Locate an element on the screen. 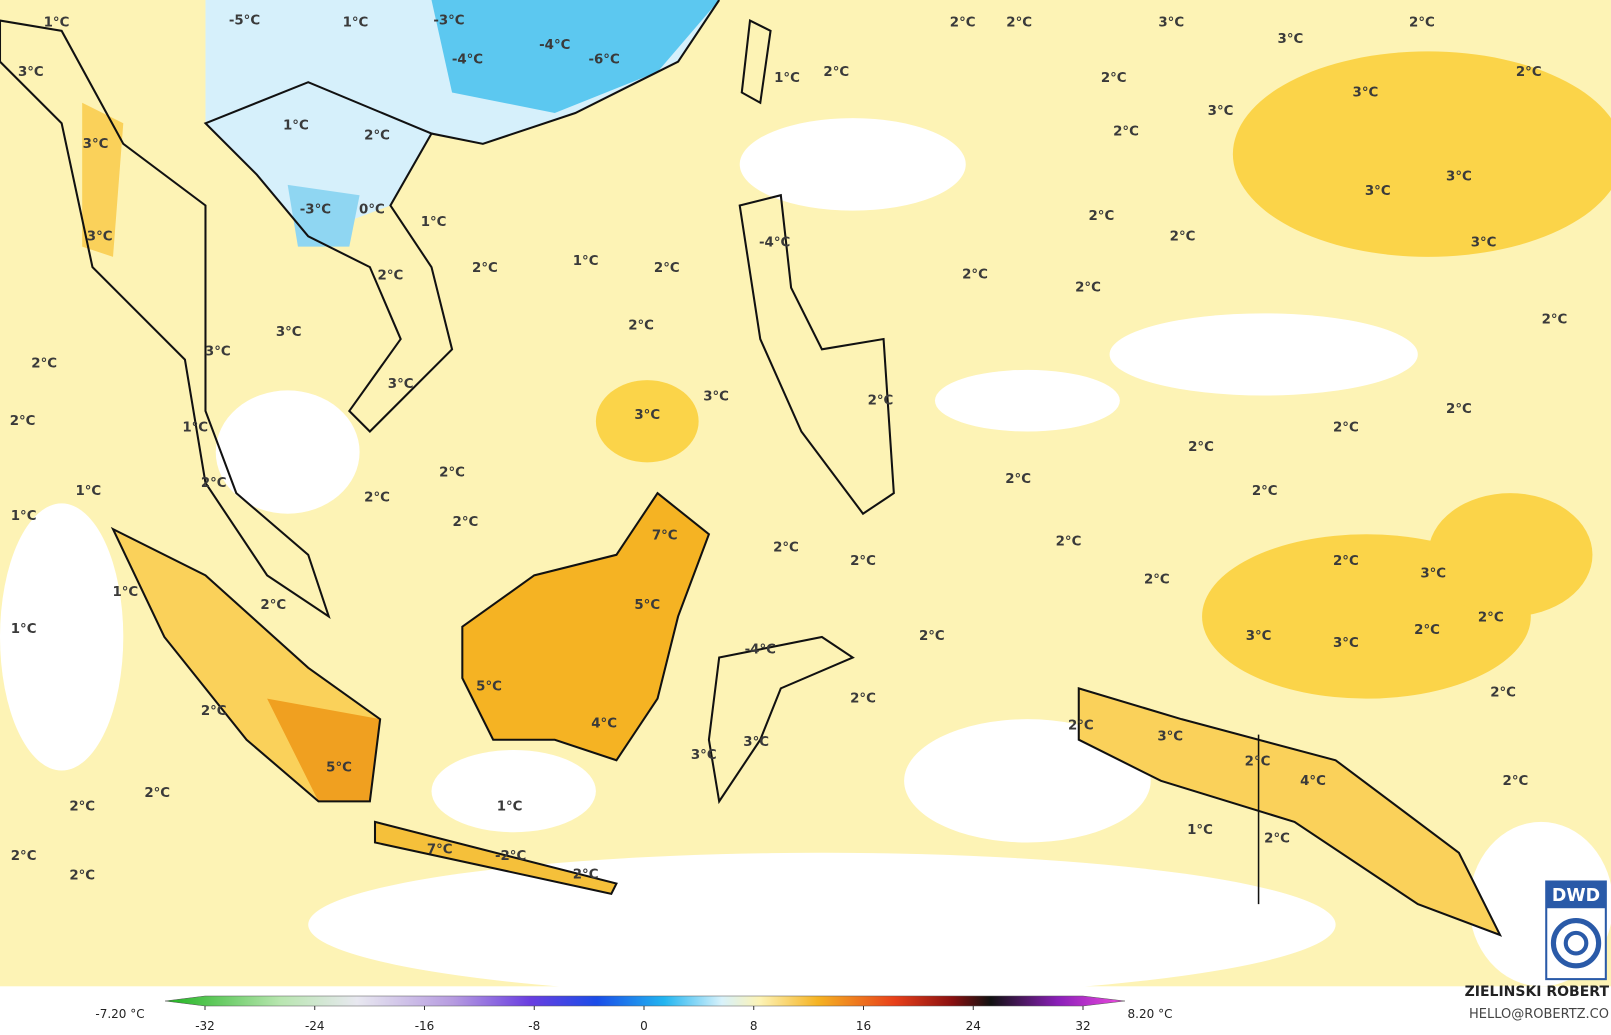 This screenshot has width=1611, height=1035. logo-text: DWD is located at coordinates (1576, 896).